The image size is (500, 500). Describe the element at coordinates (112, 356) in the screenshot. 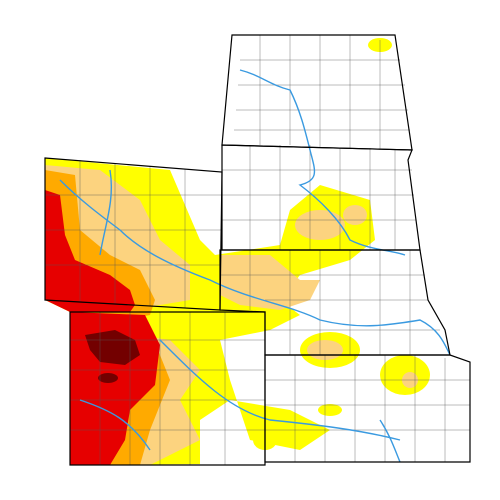

I see `d4-areas` at that location.